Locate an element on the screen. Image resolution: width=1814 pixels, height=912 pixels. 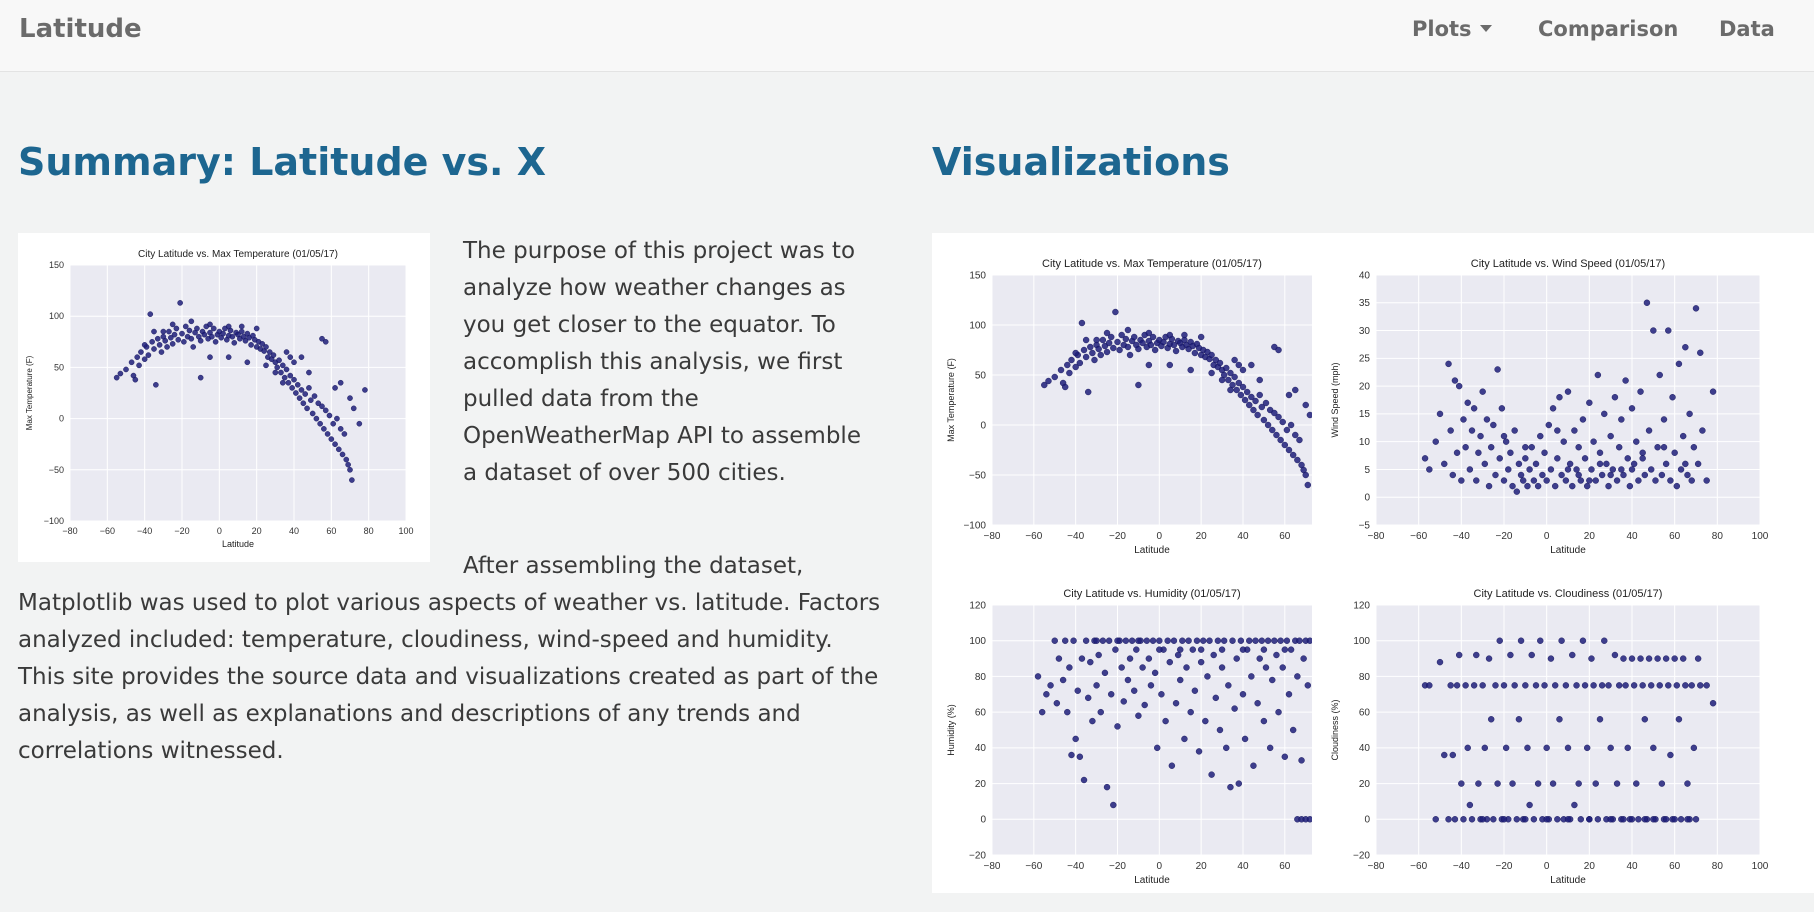
summary-line: correlations witnessed. is located at coordinates (151, 751).